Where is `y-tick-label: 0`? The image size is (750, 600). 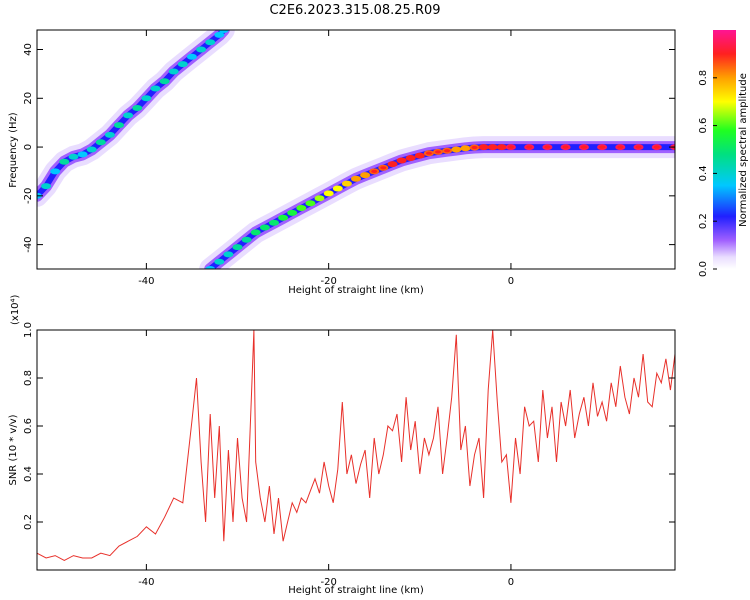 y-tick-label: 0 is located at coordinates (28, 147).